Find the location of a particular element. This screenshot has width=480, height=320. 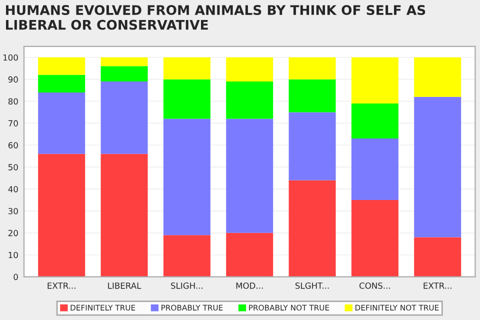

y-tick-label: 100 is located at coordinates (10, 57).